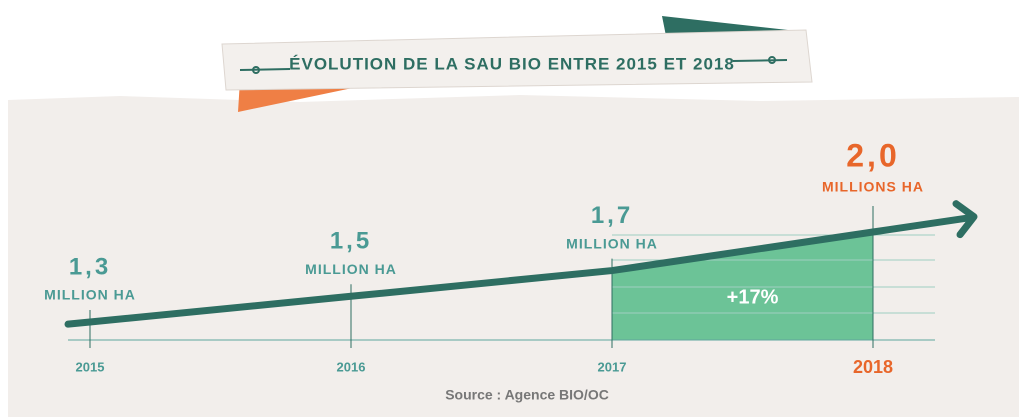 The image size is (1019, 417). Describe the element at coordinates (921, 225) in the screenshot. I see `arrow-head-shaft` at that location.